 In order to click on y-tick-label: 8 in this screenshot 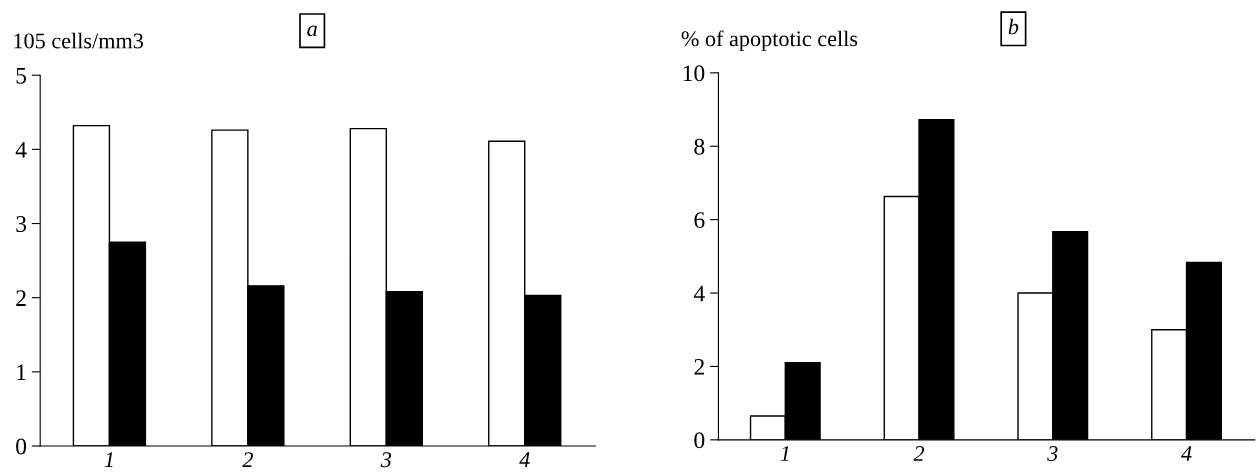, I will do `click(699, 146)`.